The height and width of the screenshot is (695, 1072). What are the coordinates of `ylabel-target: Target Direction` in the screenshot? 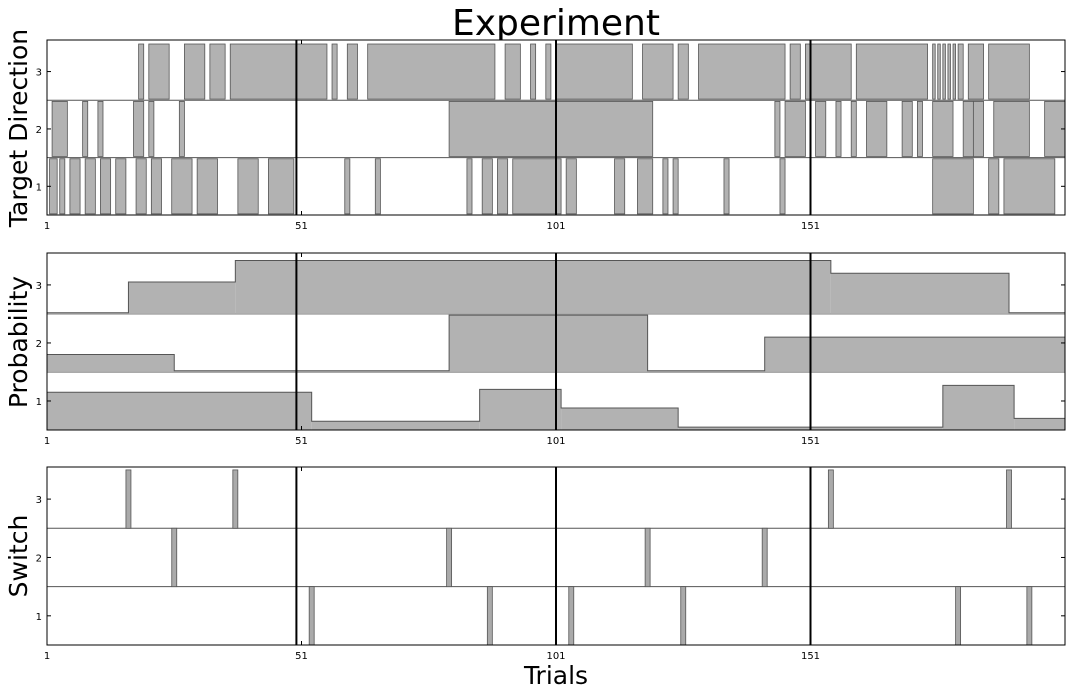 It's located at (18, 128).